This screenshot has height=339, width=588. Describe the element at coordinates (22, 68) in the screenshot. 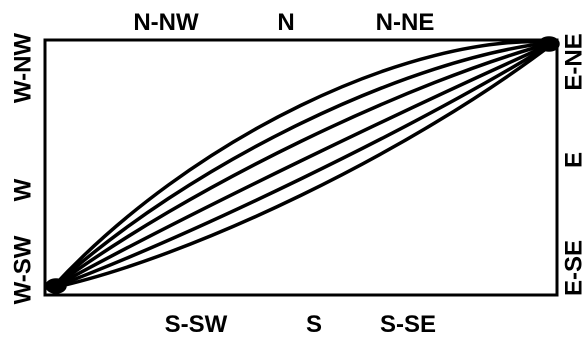

I see `label-w-nw: W-NW` at that location.